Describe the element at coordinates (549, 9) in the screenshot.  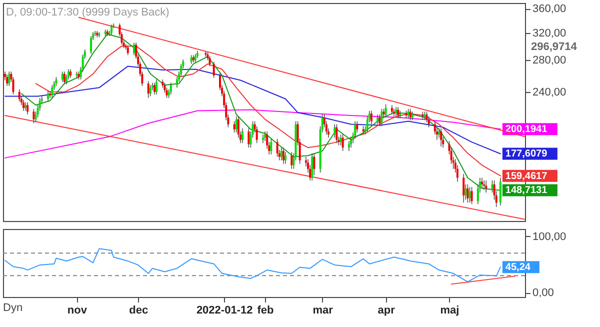
I see `y-tick-label: 360,00` at that location.